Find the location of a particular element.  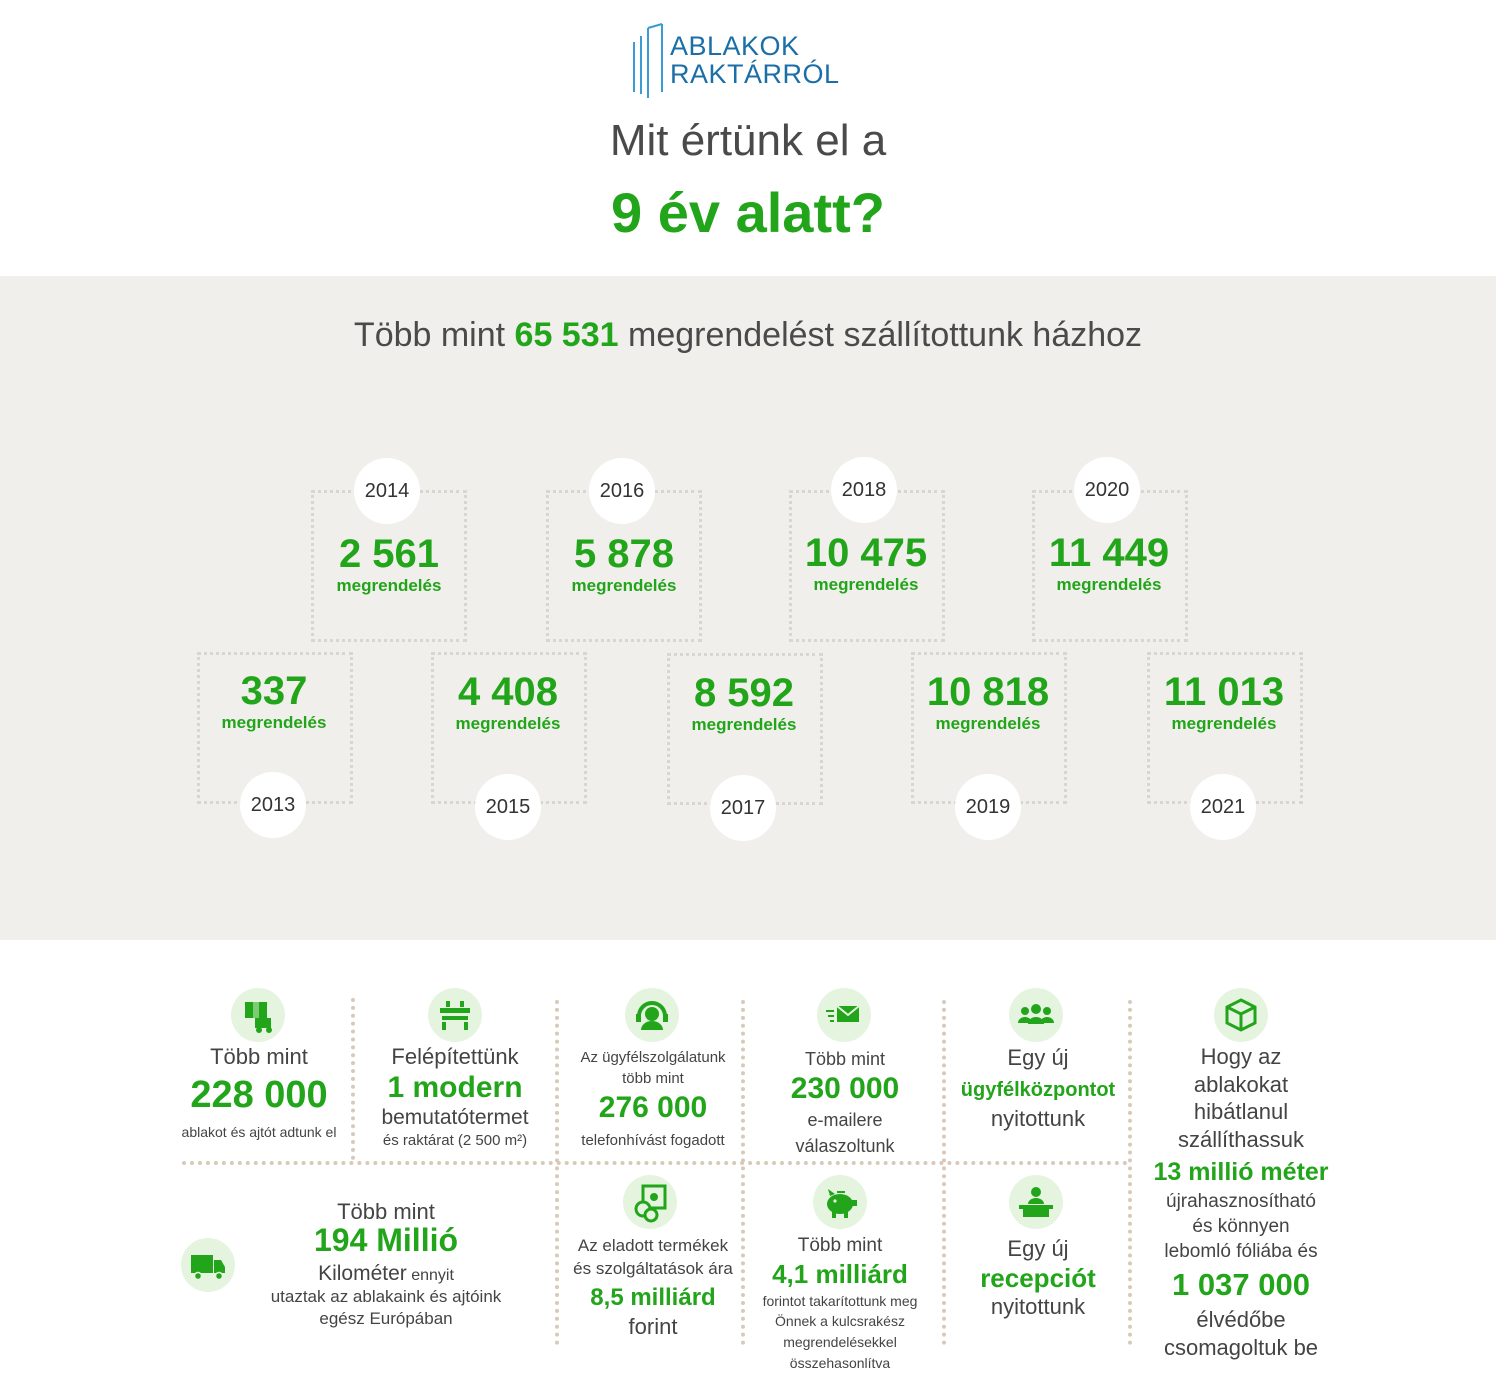

page-title-highlight: 9 év alatt? is located at coordinates (748, 212).